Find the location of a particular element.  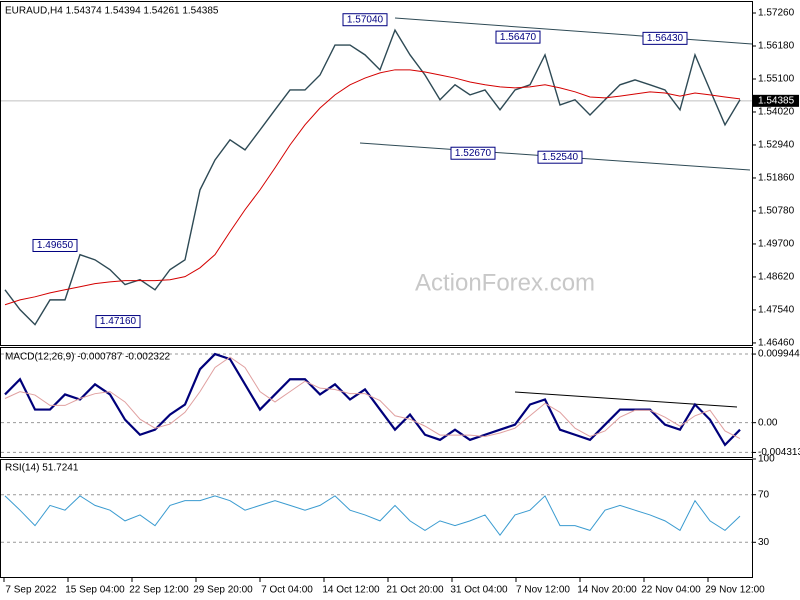

last-price-label: 1.54385 is located at coordinates (776, 100).